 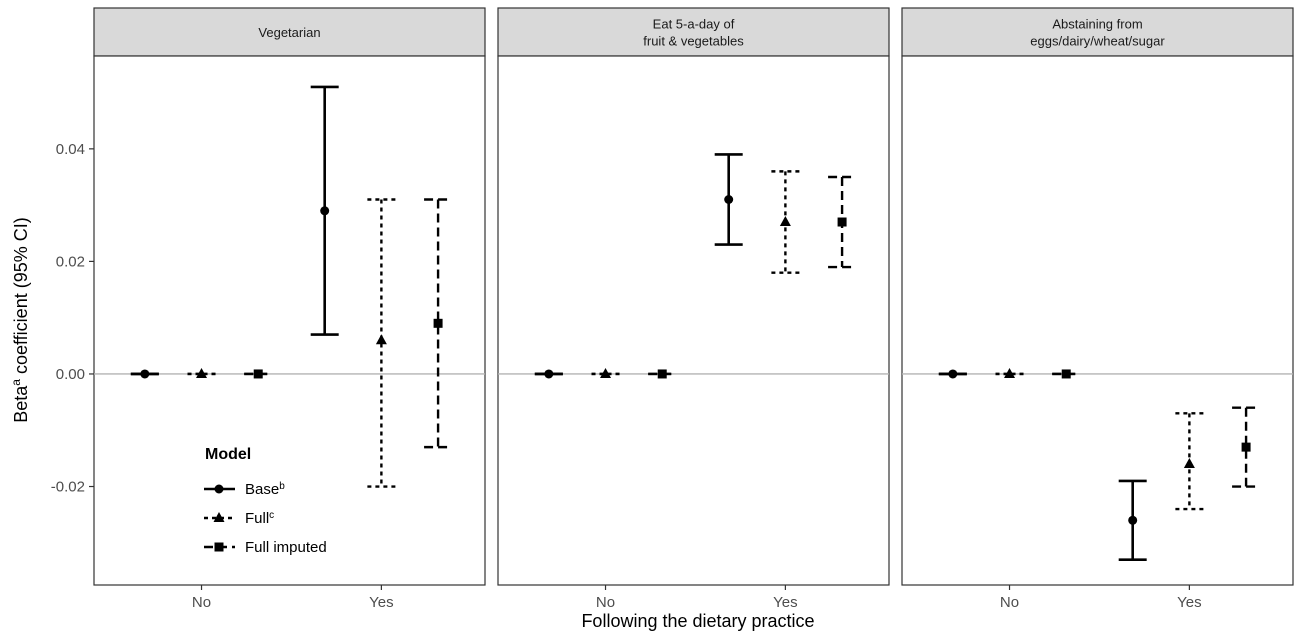 I want to click on legend-label-text: Full, so click(x=257, y=518).